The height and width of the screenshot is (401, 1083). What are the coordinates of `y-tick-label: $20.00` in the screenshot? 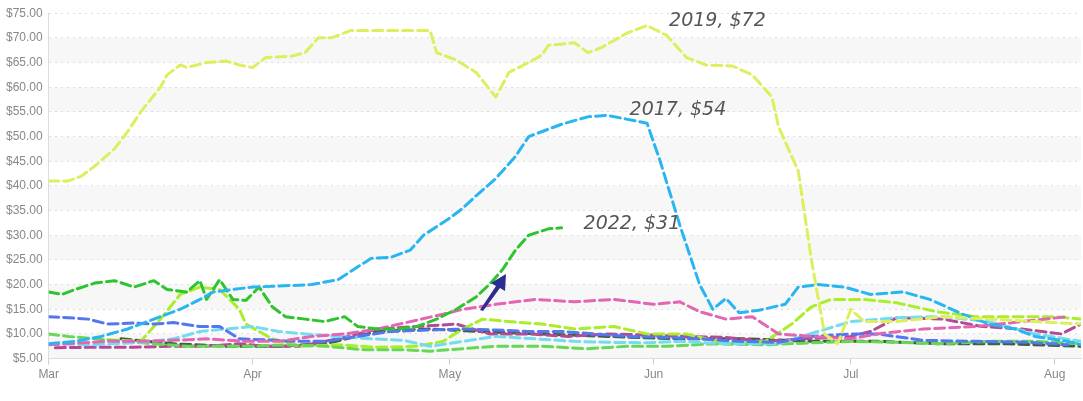 It's located at (25, 283).